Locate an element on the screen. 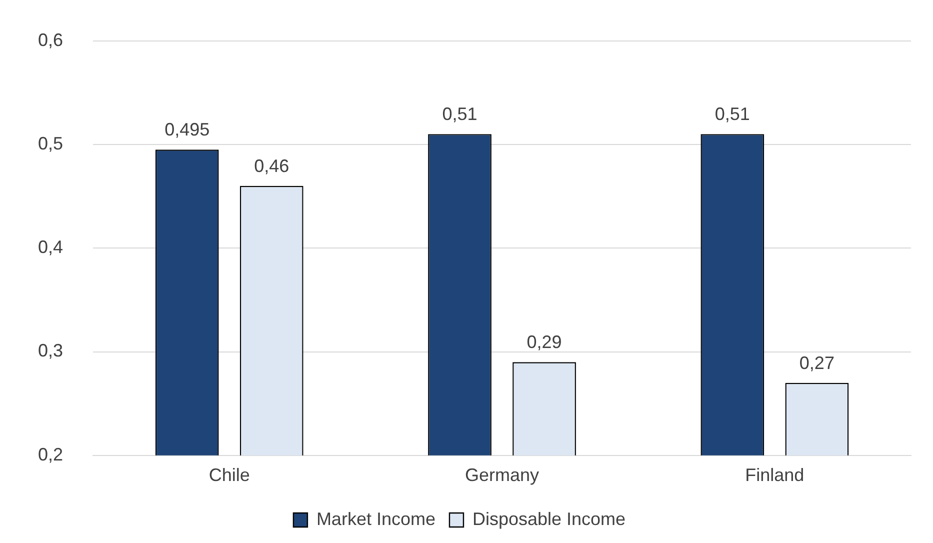 This screenshot has width=933, height=543. data-label: 0,29 is located at coordinates (544, 342).